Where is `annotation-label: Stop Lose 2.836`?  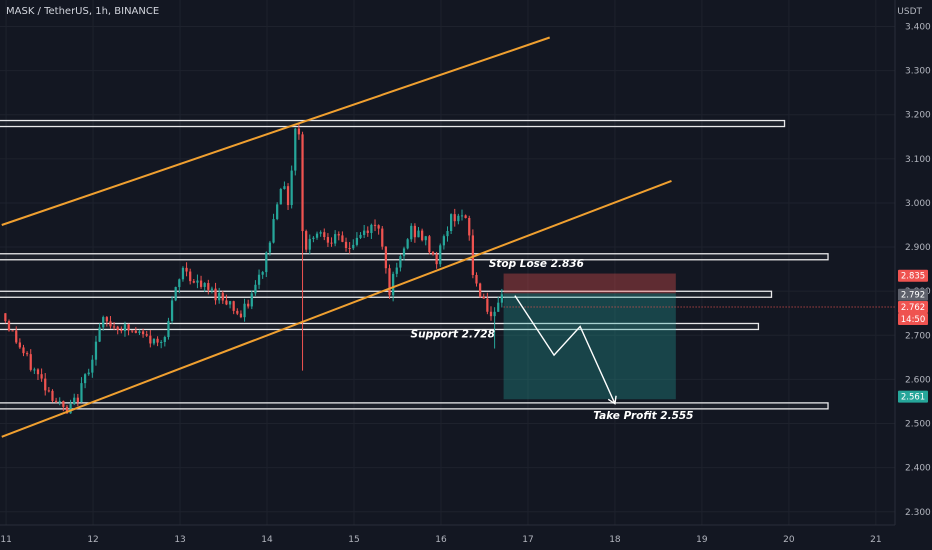
annotation-label: Stop Lose 2.836 is located at coordinates (536, 264).